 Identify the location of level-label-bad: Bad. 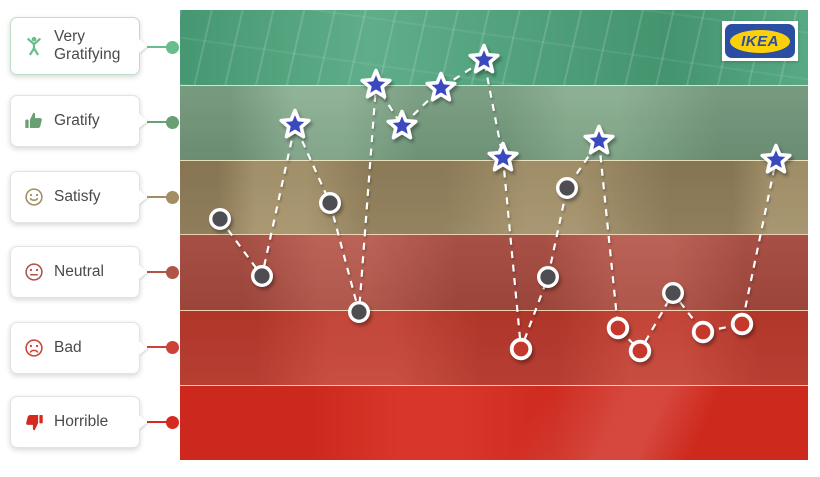
(68, 348).